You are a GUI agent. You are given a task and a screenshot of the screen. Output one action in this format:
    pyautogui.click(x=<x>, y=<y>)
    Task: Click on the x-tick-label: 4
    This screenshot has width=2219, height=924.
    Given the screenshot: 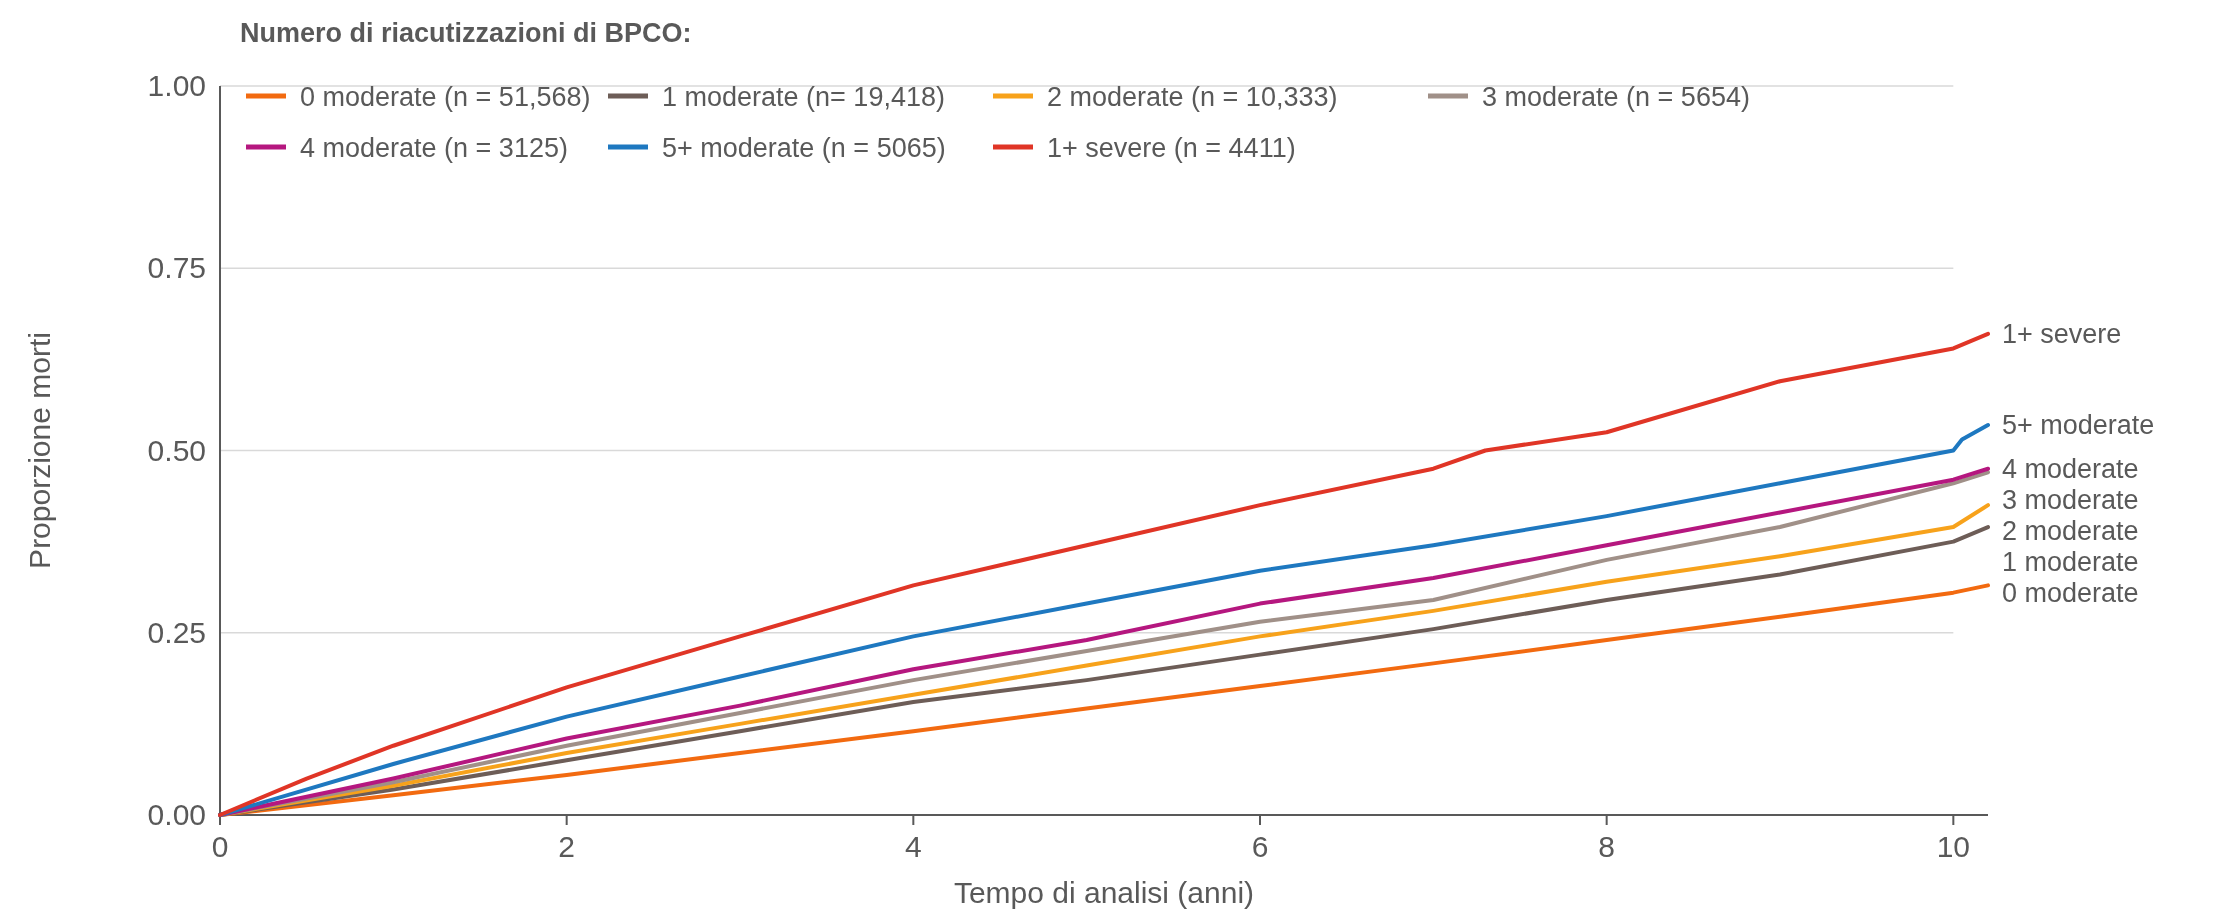 What is the action you would take?
    pyautogui.click(x=913, y=846)
    